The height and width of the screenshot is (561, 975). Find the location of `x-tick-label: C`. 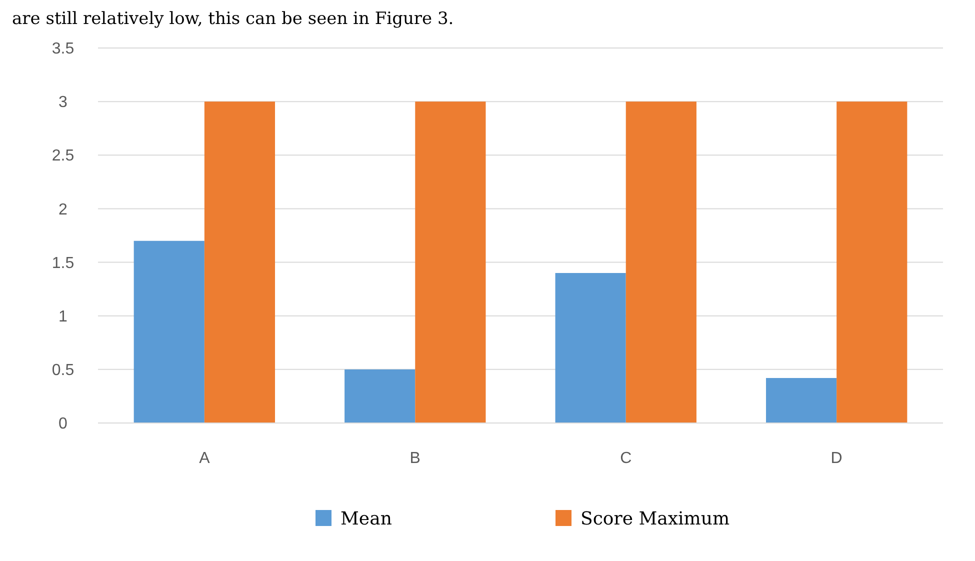

x-tick-label: C is located at coordinates (626, 458).